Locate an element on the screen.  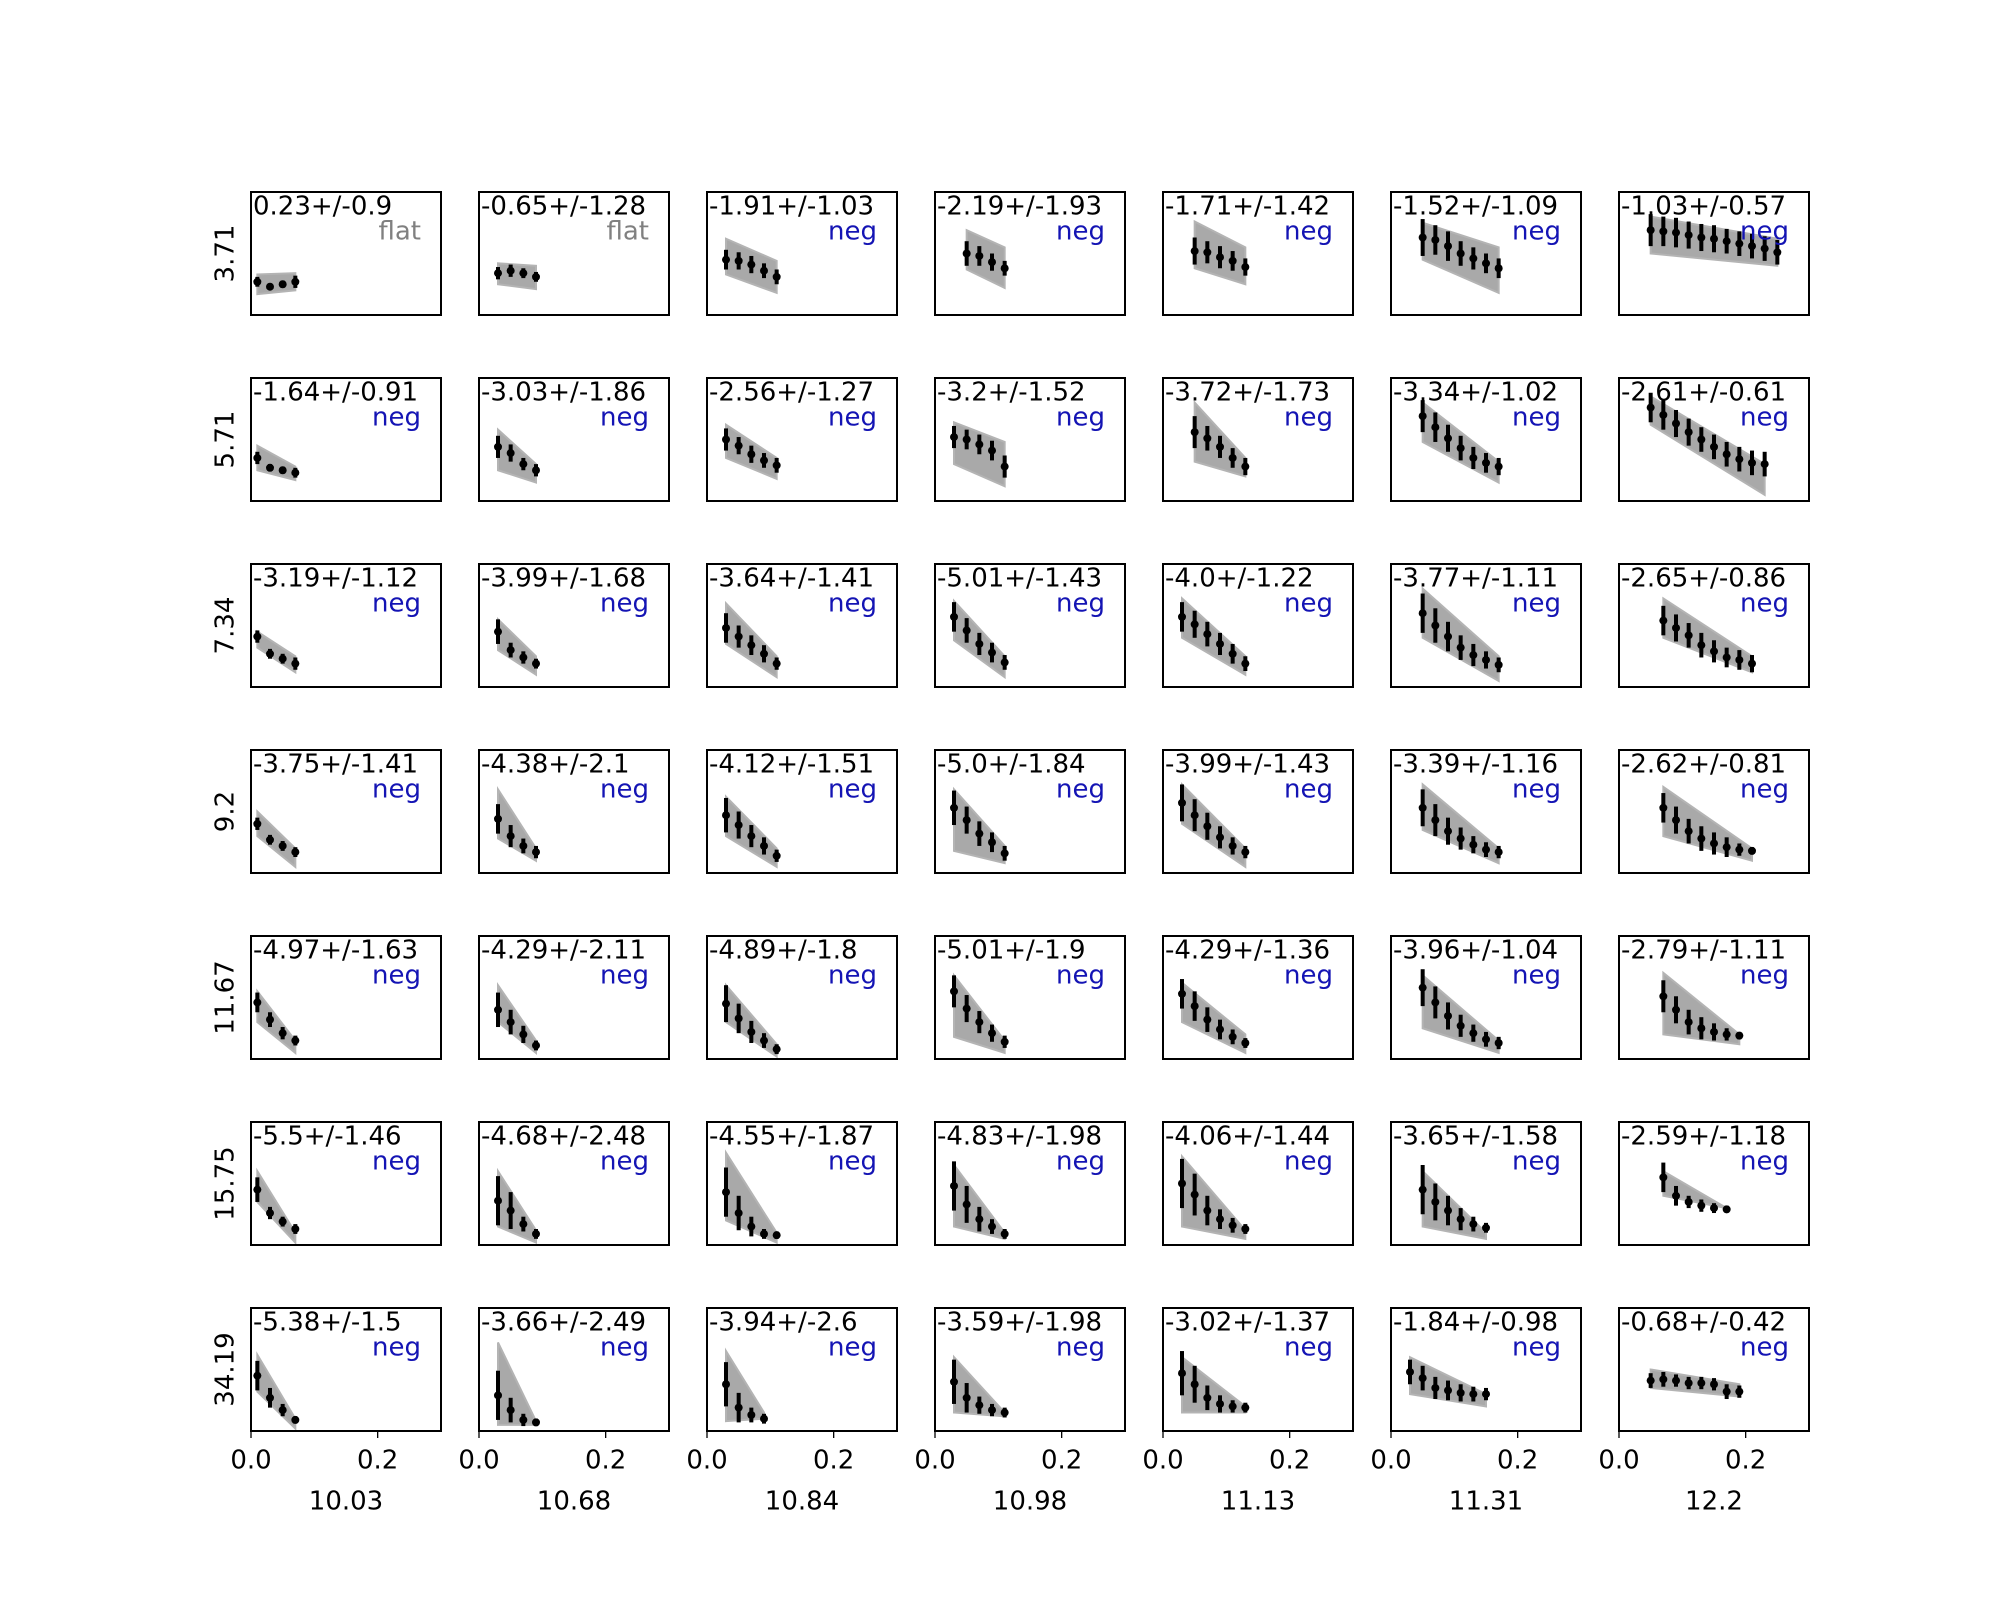
slope-annotation: -5.01+/-1.43 is located at coordinates (1019, 579).